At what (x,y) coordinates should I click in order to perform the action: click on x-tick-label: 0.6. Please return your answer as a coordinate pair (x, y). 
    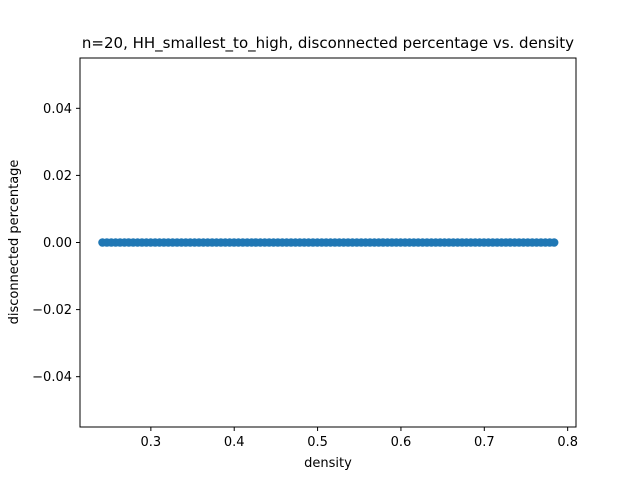
    Looking at the image, I should click on (401, 442).